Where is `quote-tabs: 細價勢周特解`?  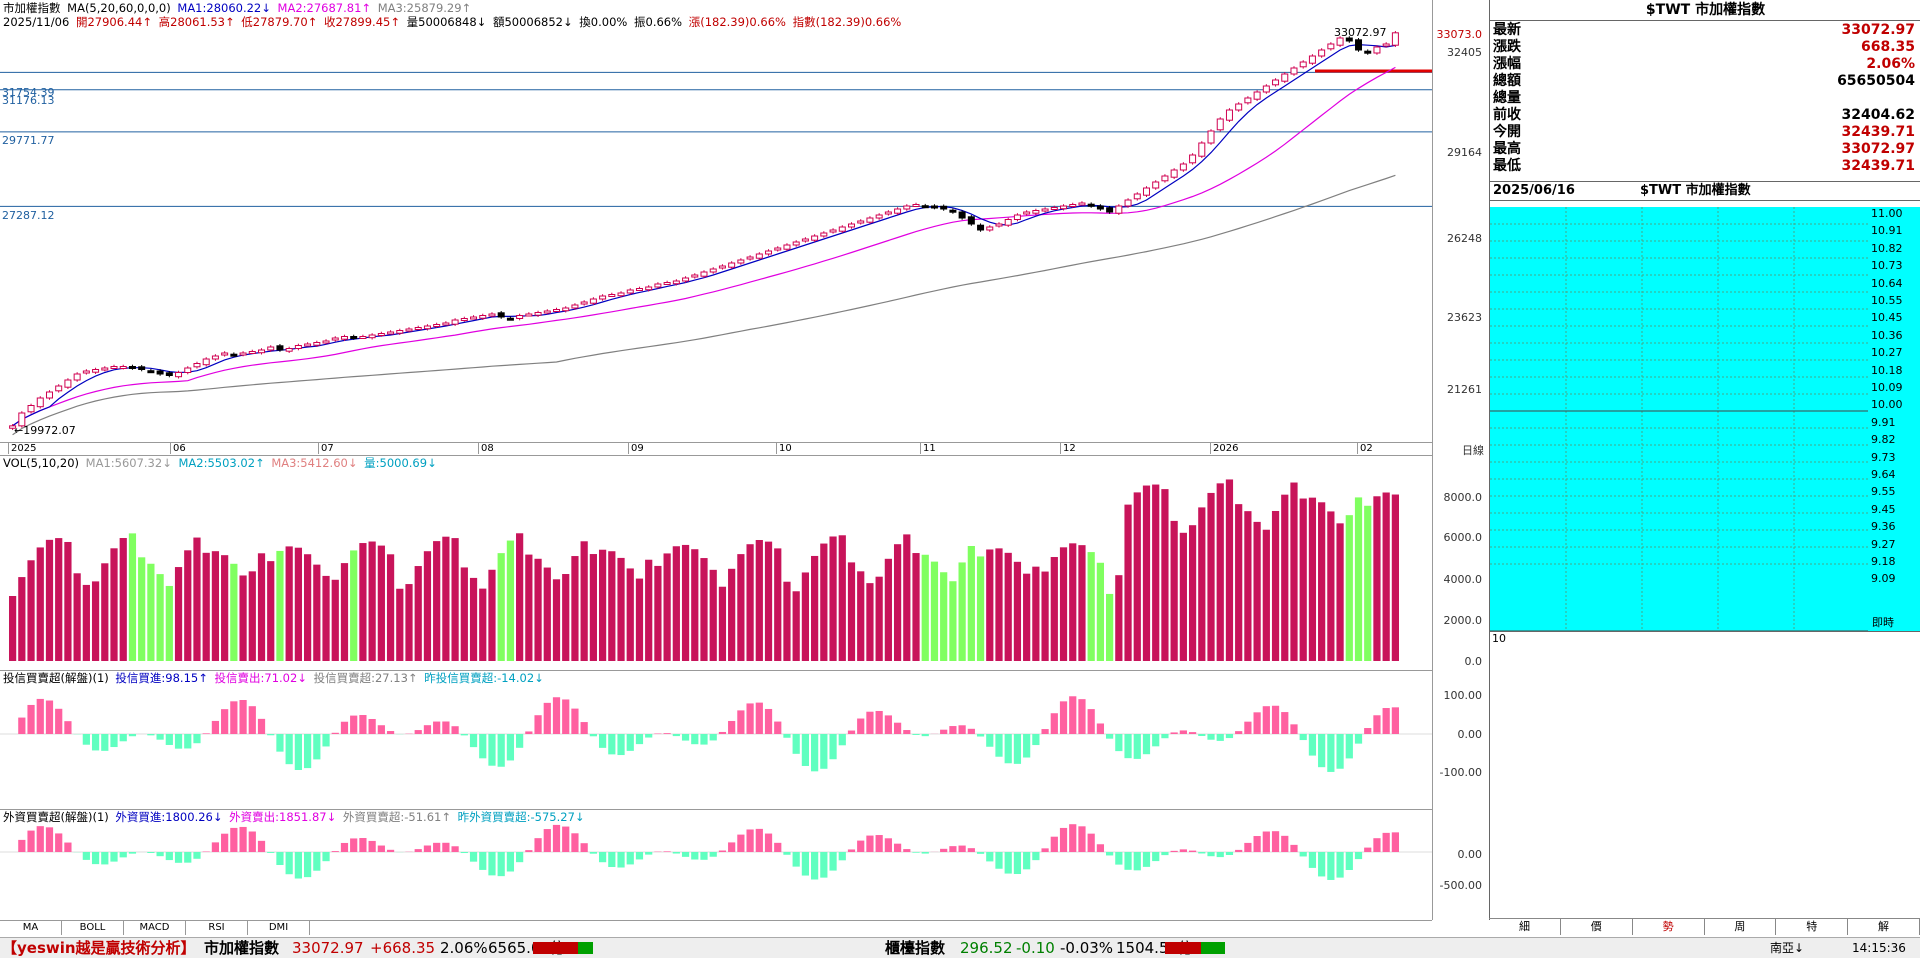
quote-tabs: 細價勢周特解 is located at coordinates (1704, 926).